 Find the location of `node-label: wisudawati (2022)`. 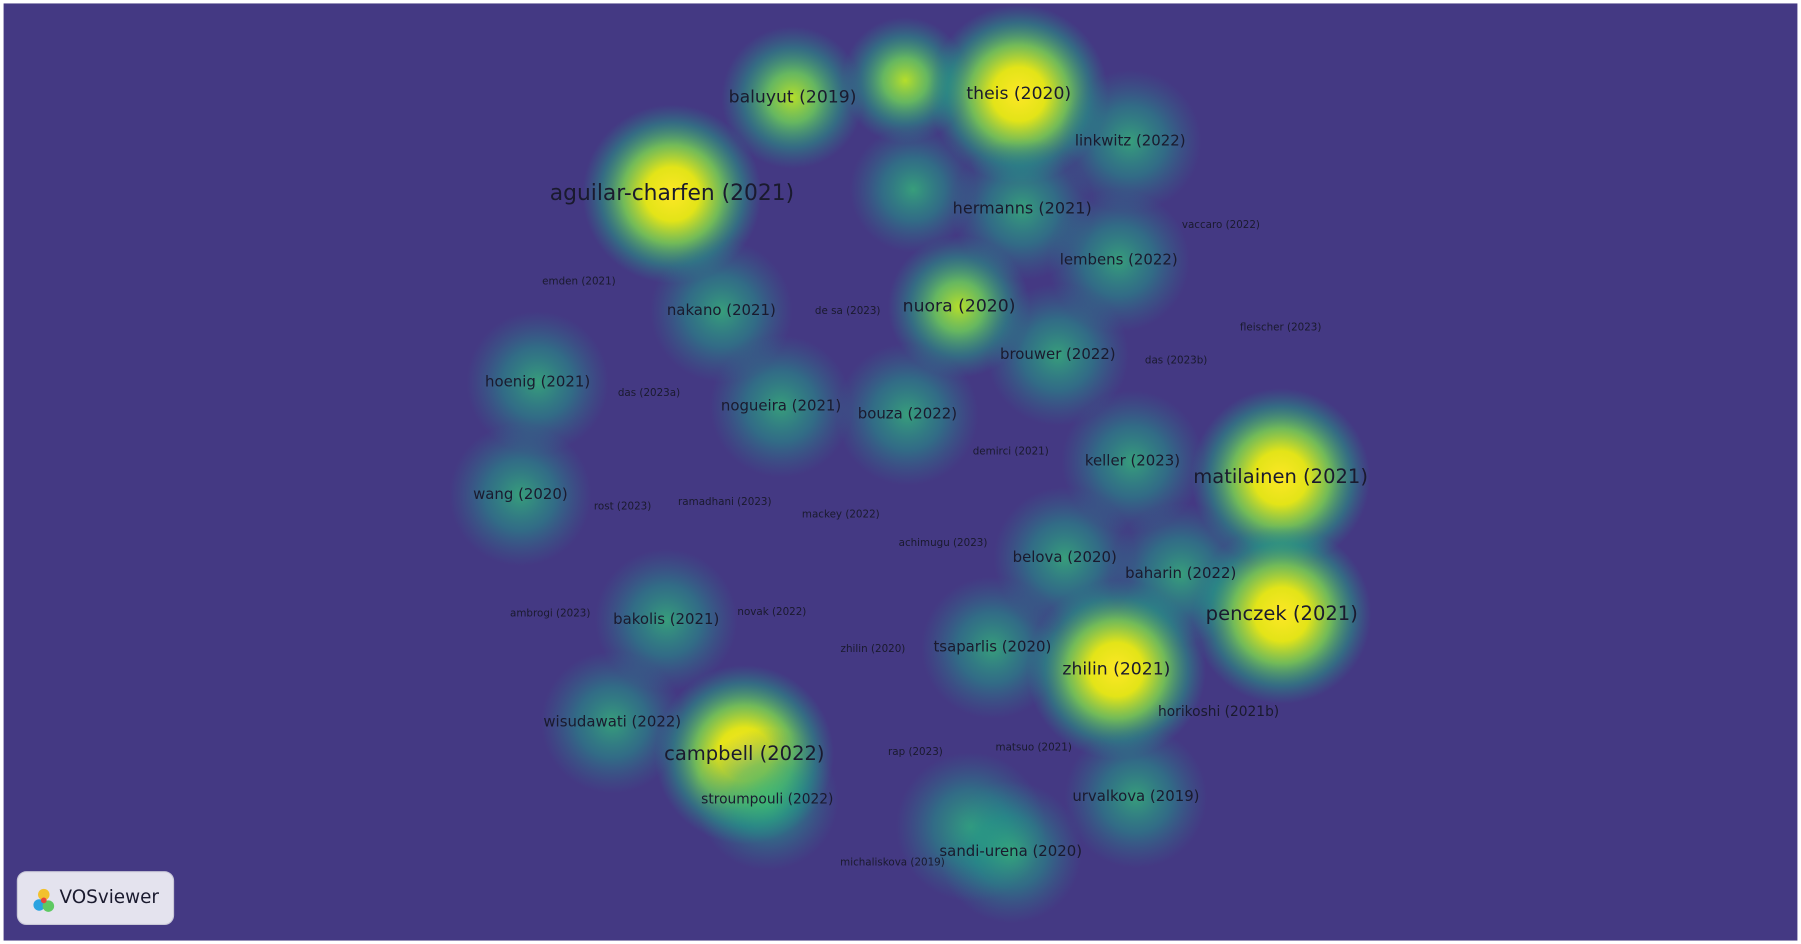

node-label: wisudawati (2022) is located at coordinates (612, 721).